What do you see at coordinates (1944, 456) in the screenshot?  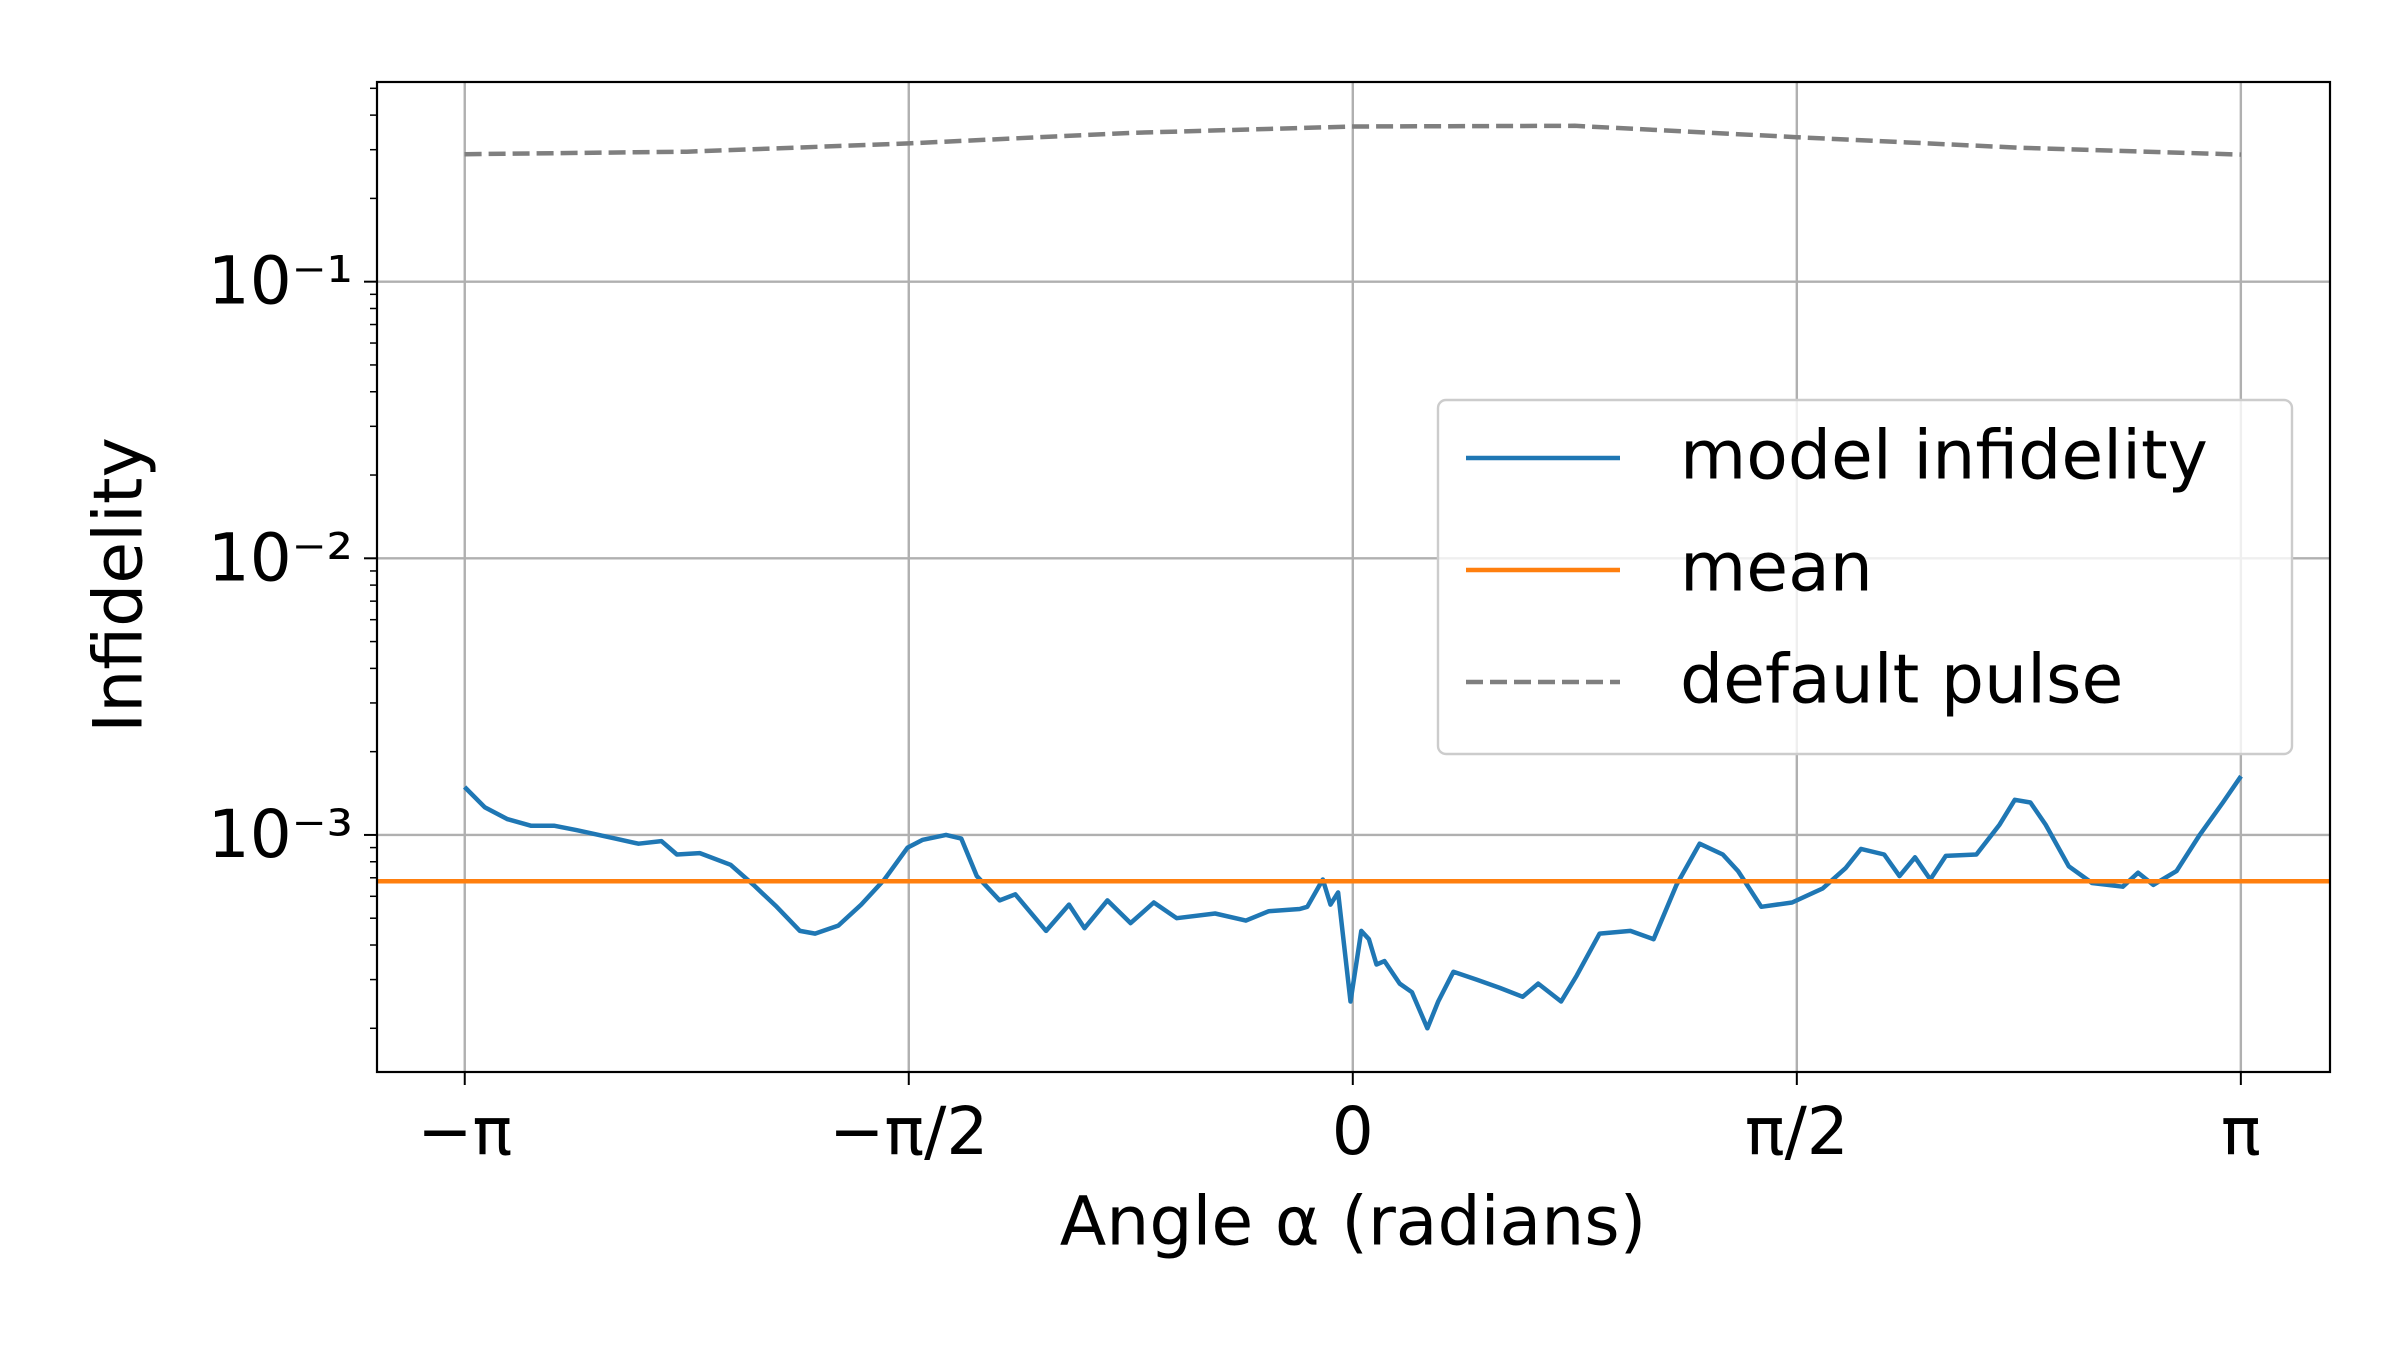 I see `legend-label: model infidelity` at bounding box center [1944, 456].